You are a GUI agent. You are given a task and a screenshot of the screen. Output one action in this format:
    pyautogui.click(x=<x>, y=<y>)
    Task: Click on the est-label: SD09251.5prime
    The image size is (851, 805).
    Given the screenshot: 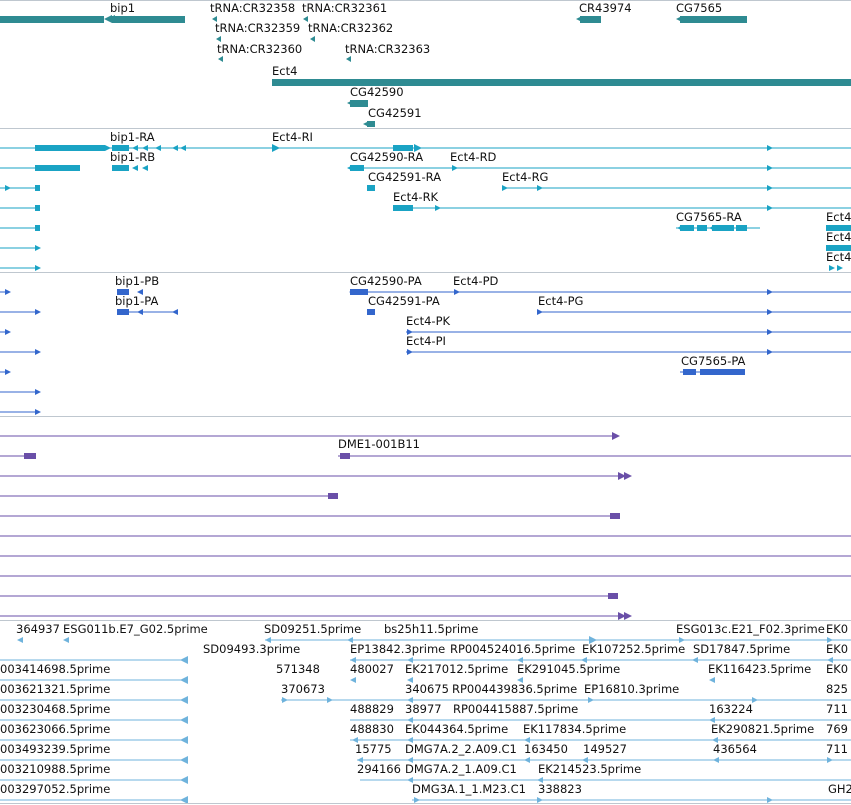 What is the action you would take?
    pyautogui.click(x=313, y=629)
    